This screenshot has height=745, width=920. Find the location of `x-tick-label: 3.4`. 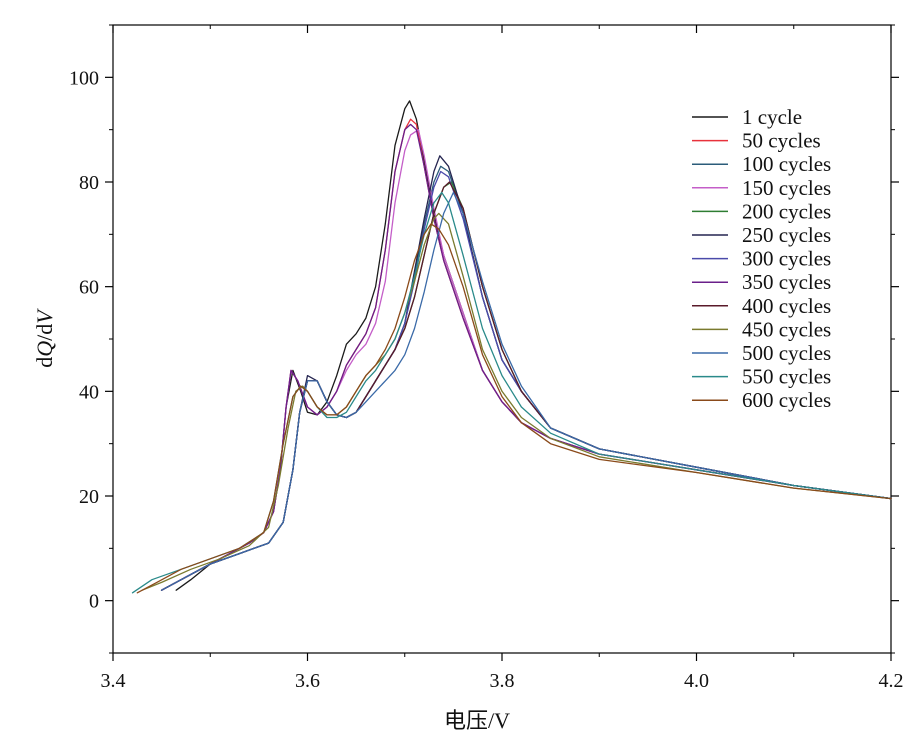

x-tick-label: 3.4 is located at coordinates (113, 681).